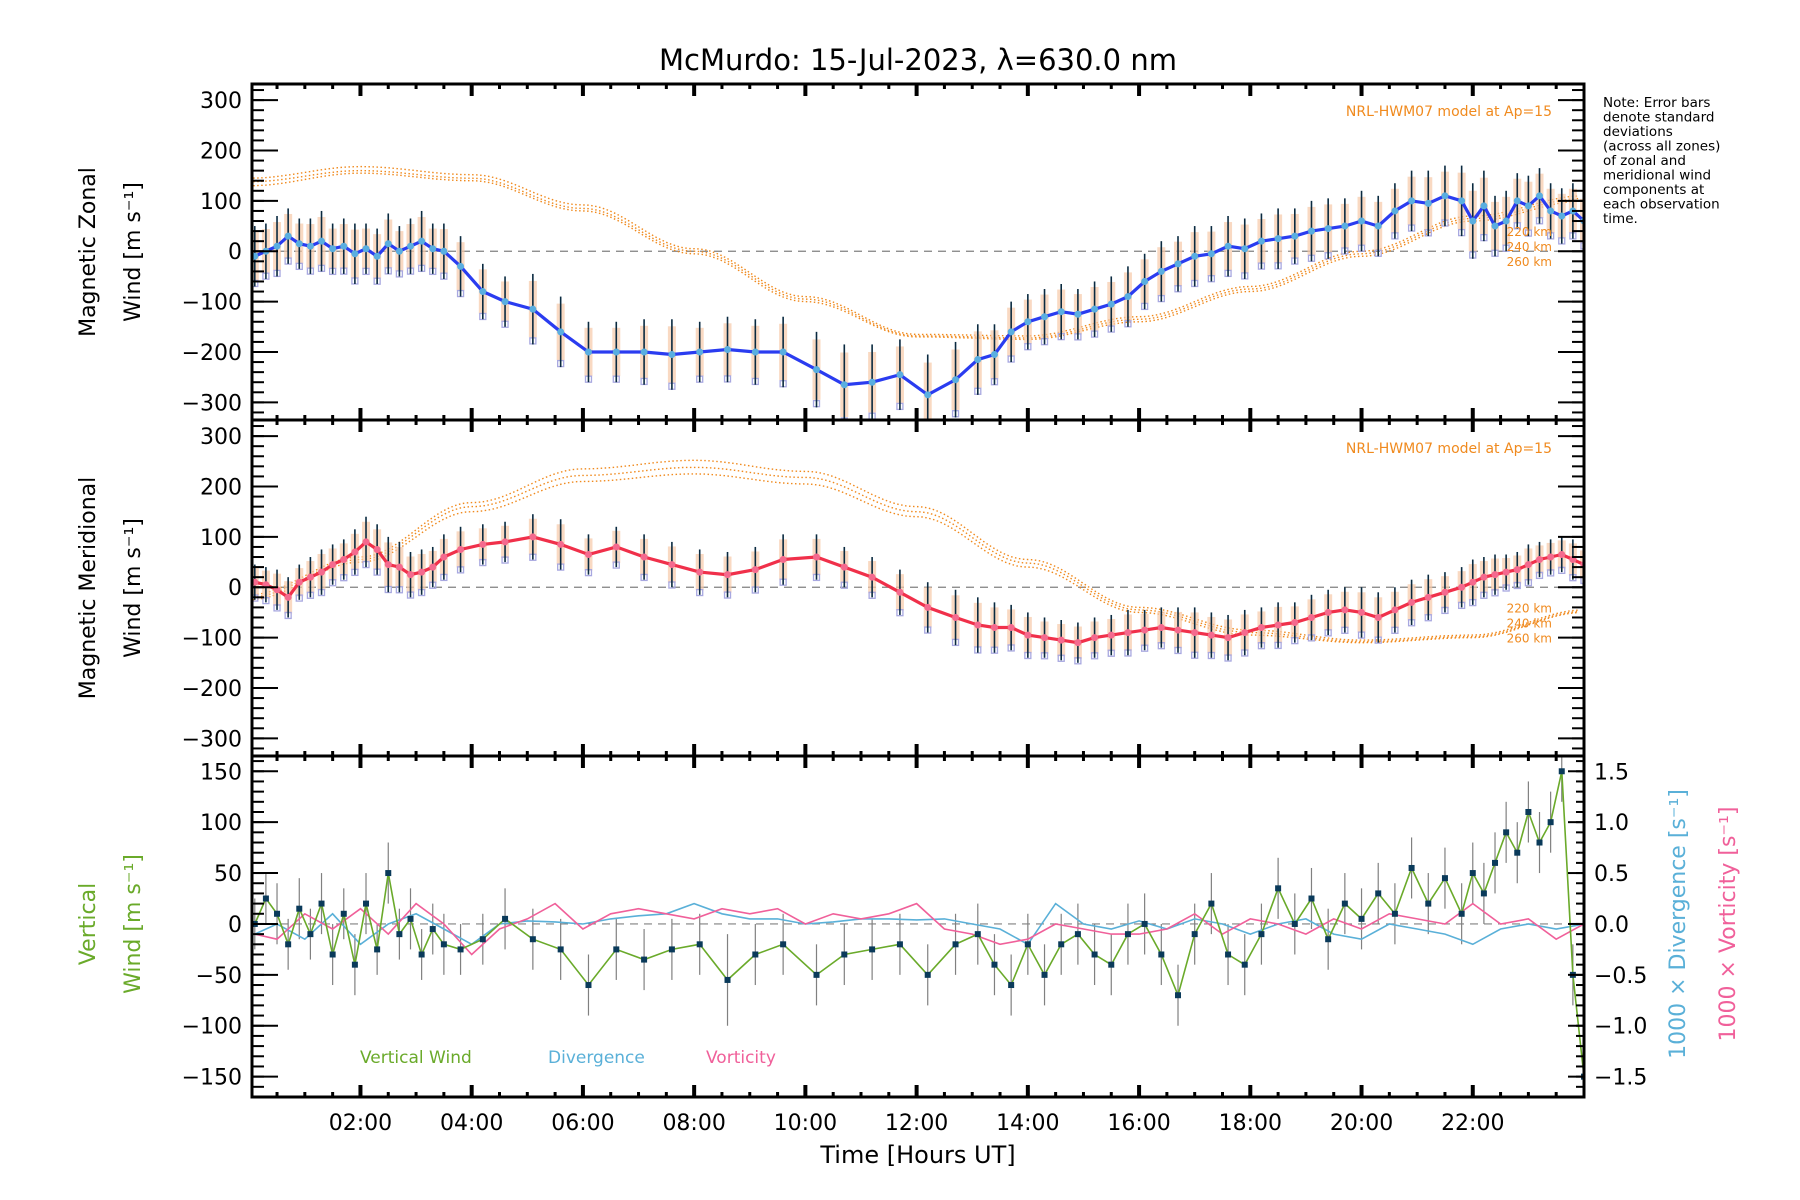  What do you see at coordinates (1138, 1123) in the screenshot?
I see `x-tick-label: 16:00` at bounding box center [1138, 1123].